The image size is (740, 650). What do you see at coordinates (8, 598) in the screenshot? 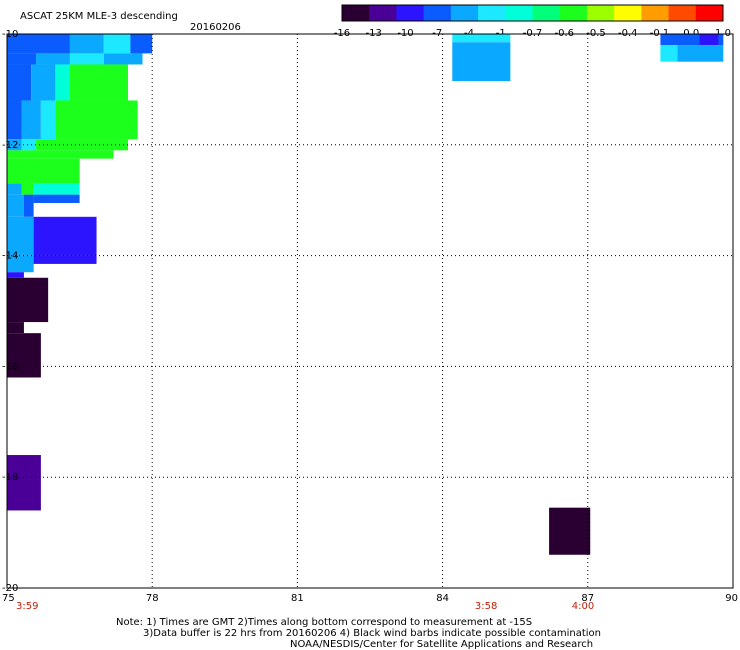
I see `x-tick-label: 75` at bounding box center [8, 598].